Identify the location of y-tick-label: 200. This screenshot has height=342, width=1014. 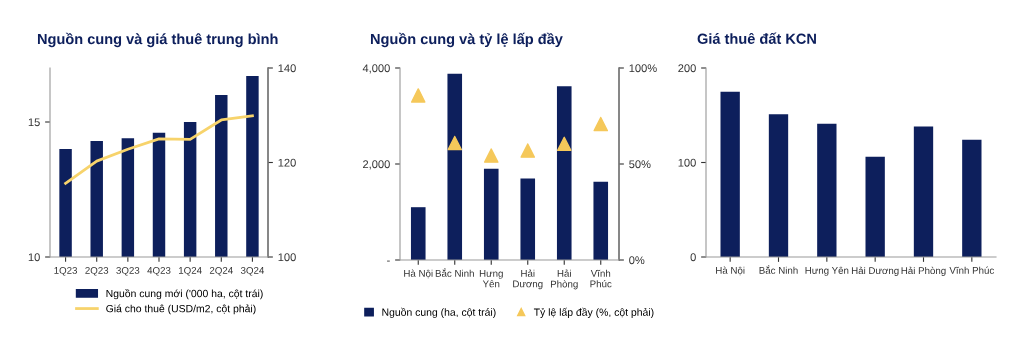
(687, 68).